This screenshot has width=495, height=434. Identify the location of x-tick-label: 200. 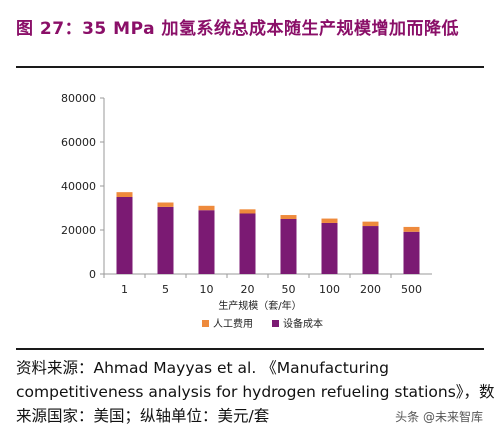
(370, 289).